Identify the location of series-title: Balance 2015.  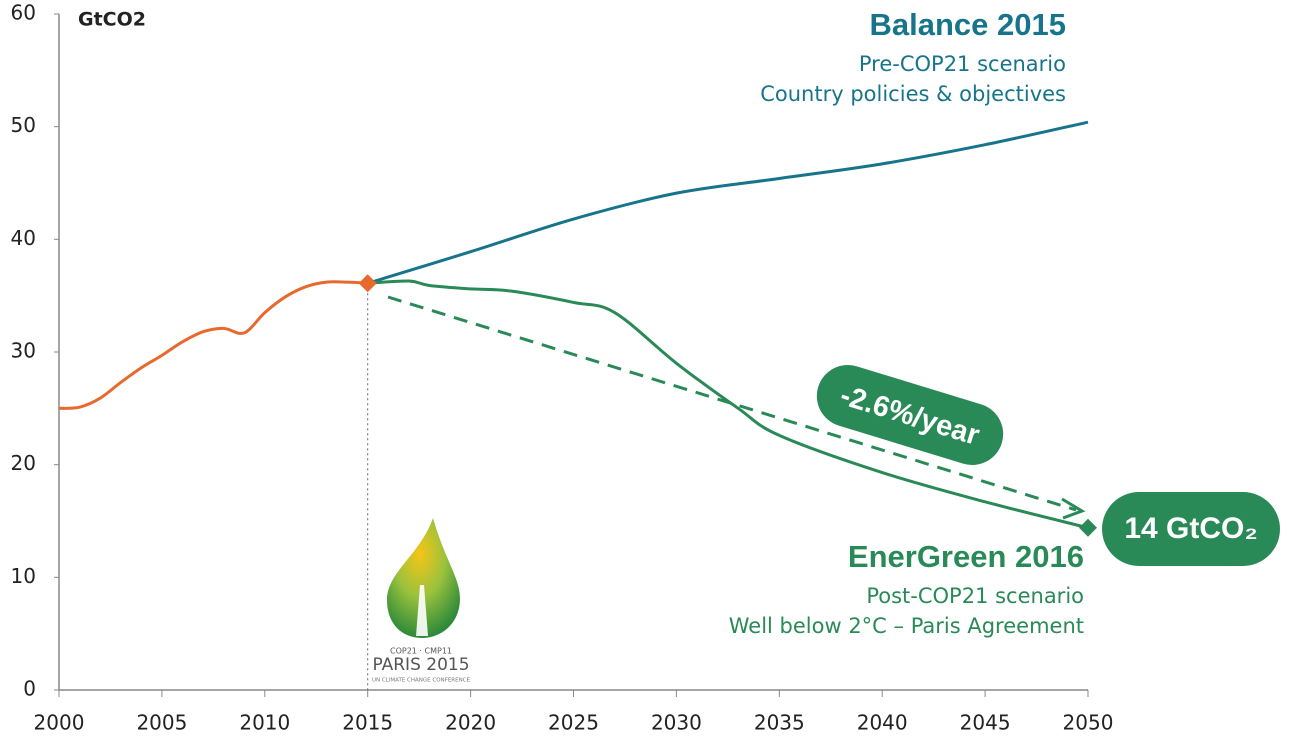
(968, 24).